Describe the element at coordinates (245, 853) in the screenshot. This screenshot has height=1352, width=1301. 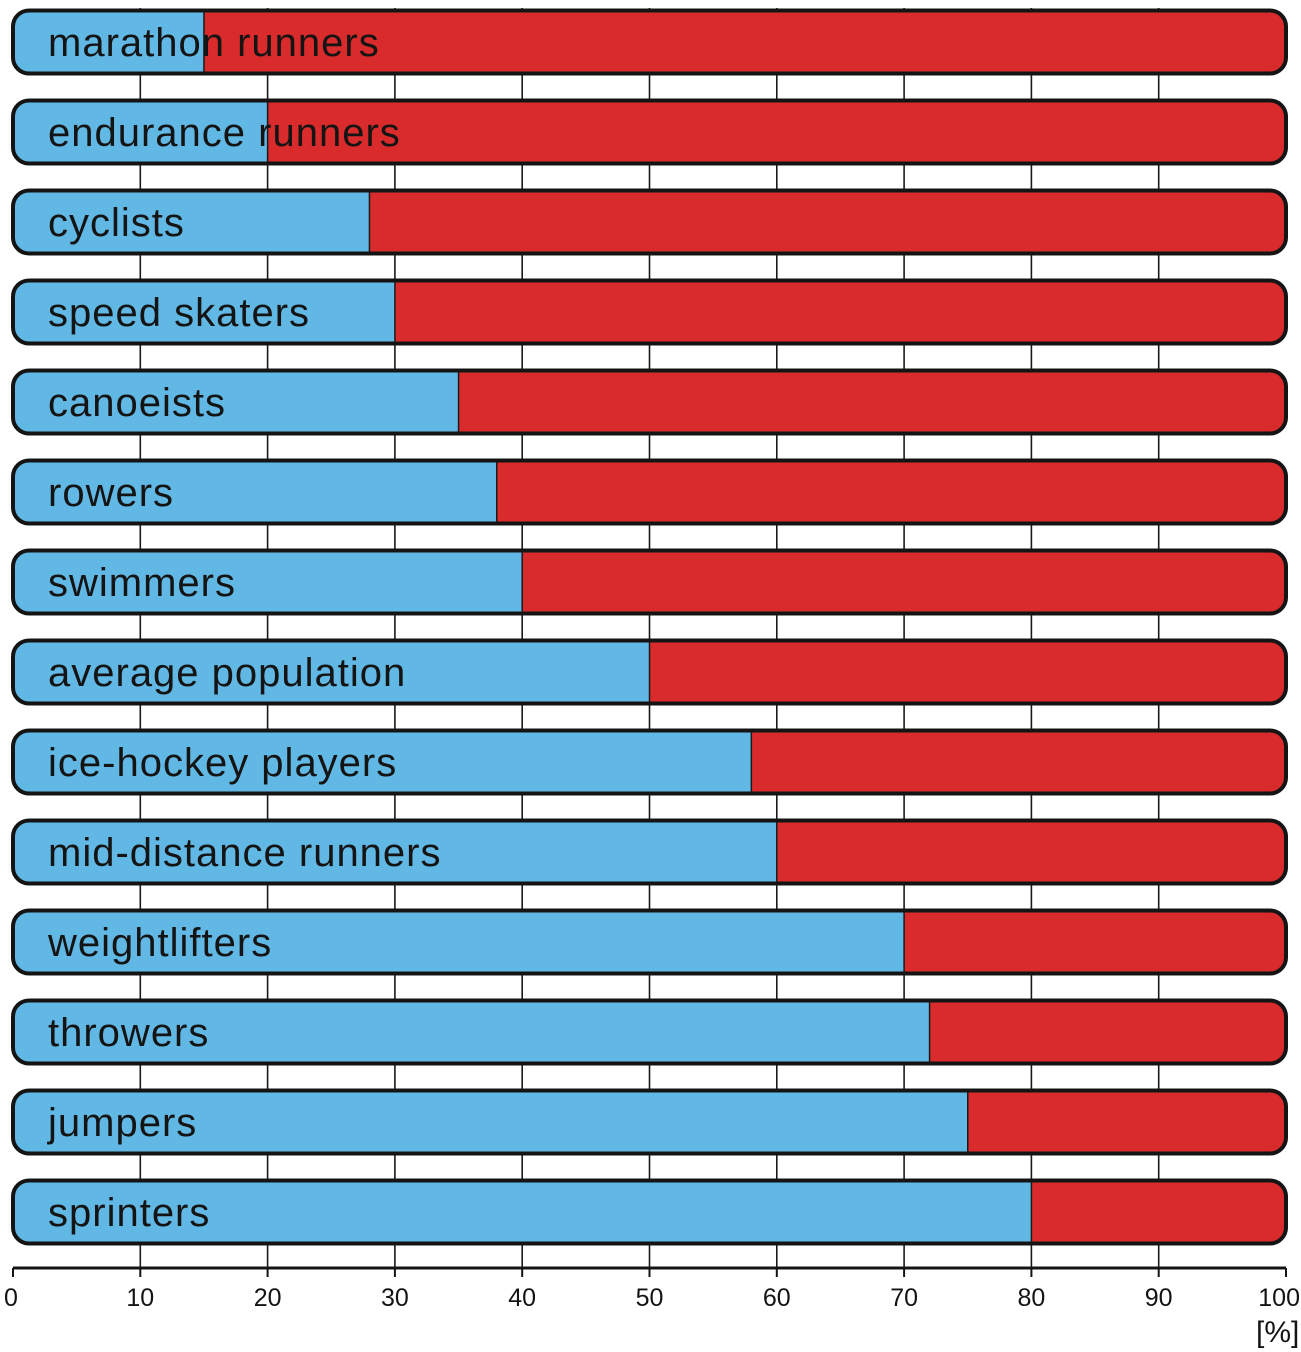
I see `bar-label: mid-distance runners` at that location.